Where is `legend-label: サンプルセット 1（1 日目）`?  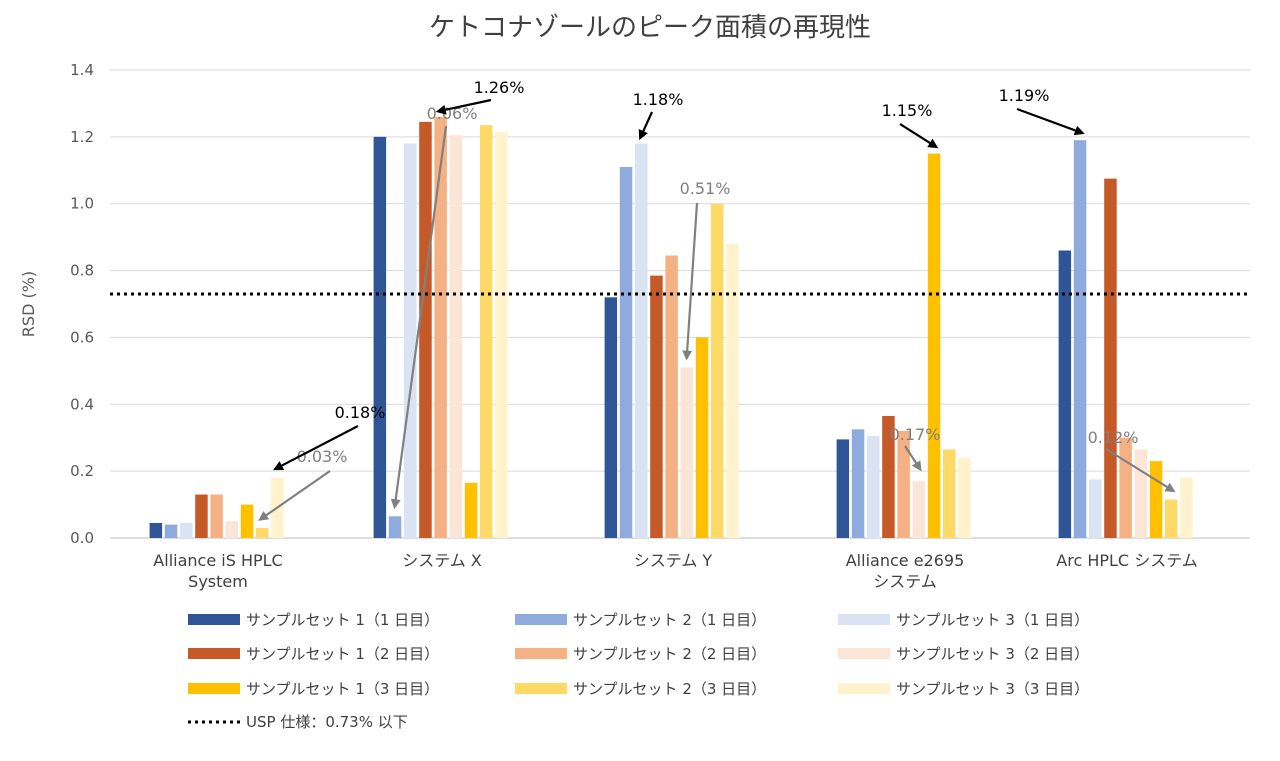 legend-label: サンプルセット 1（1 日目） is located at coordinates (342, 620).